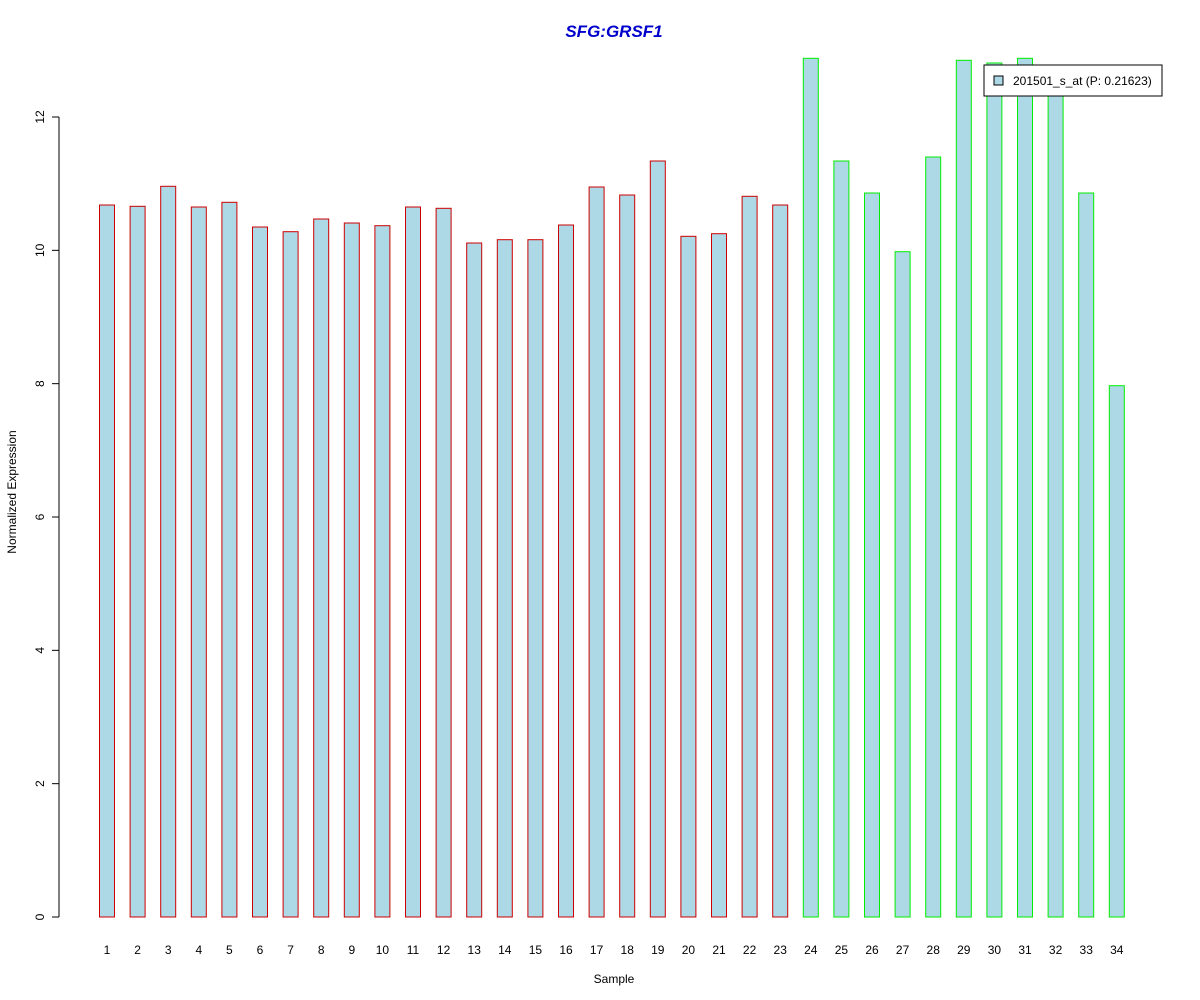 This screenshot has width=1200, height=1000. I want to click on x-tick-label: 7, so click(290, 950).